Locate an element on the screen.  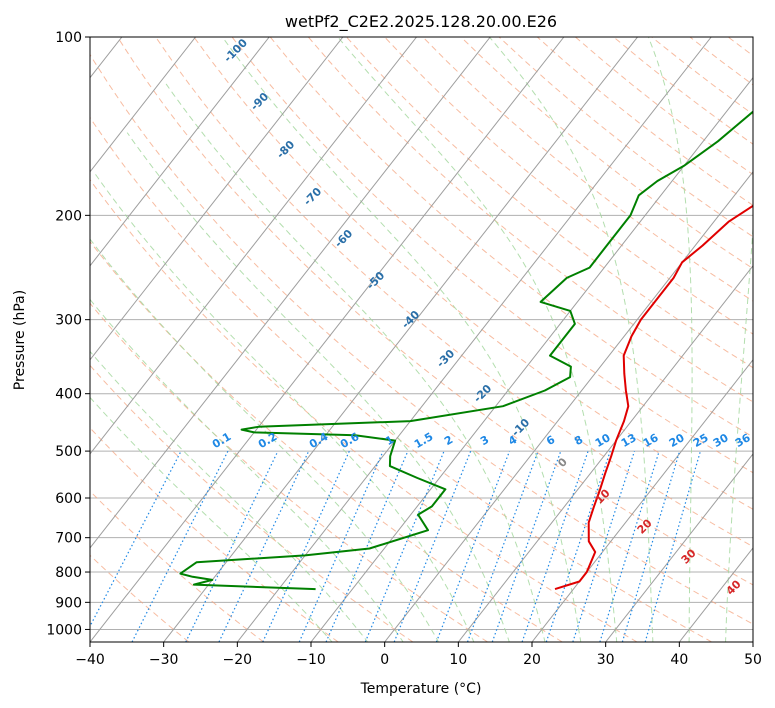
mixing-ratio-label: 8 is located at coordinates (578, 440).